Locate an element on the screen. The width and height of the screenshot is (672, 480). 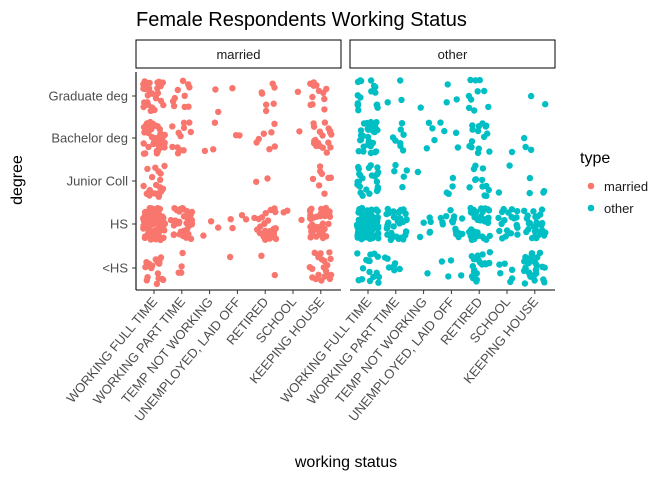
facet-strip-married: married is located at coordinates (238, 54).